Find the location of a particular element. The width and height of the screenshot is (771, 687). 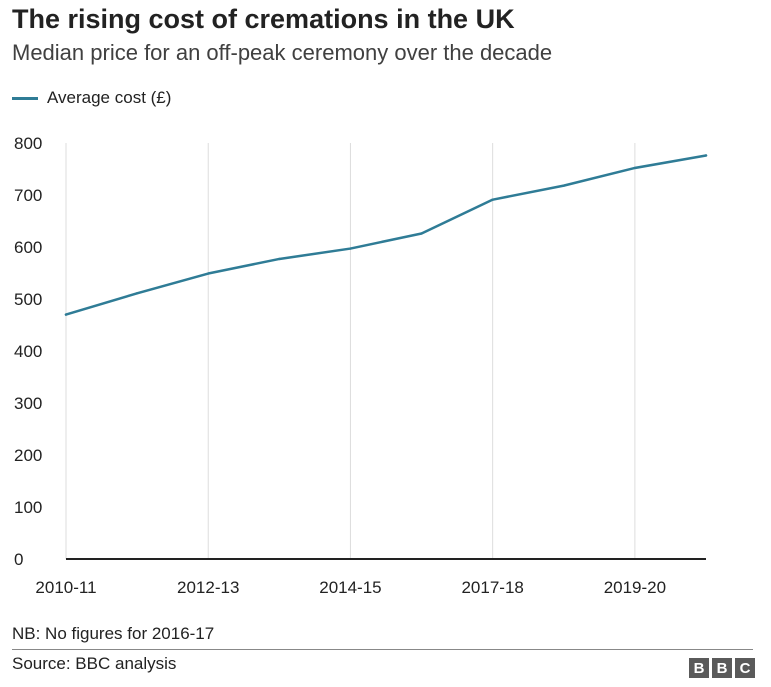

x-tick-label: 2012-13 is located at coordinates (208, 587).